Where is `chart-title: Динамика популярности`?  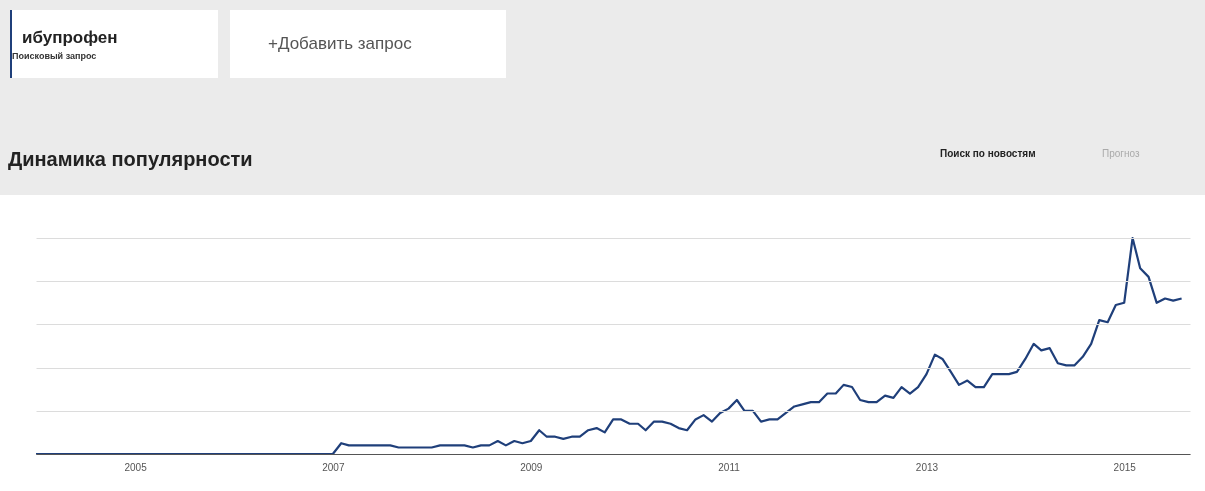
chart-title: Динамика популярности is located at coordinates (130, 159).